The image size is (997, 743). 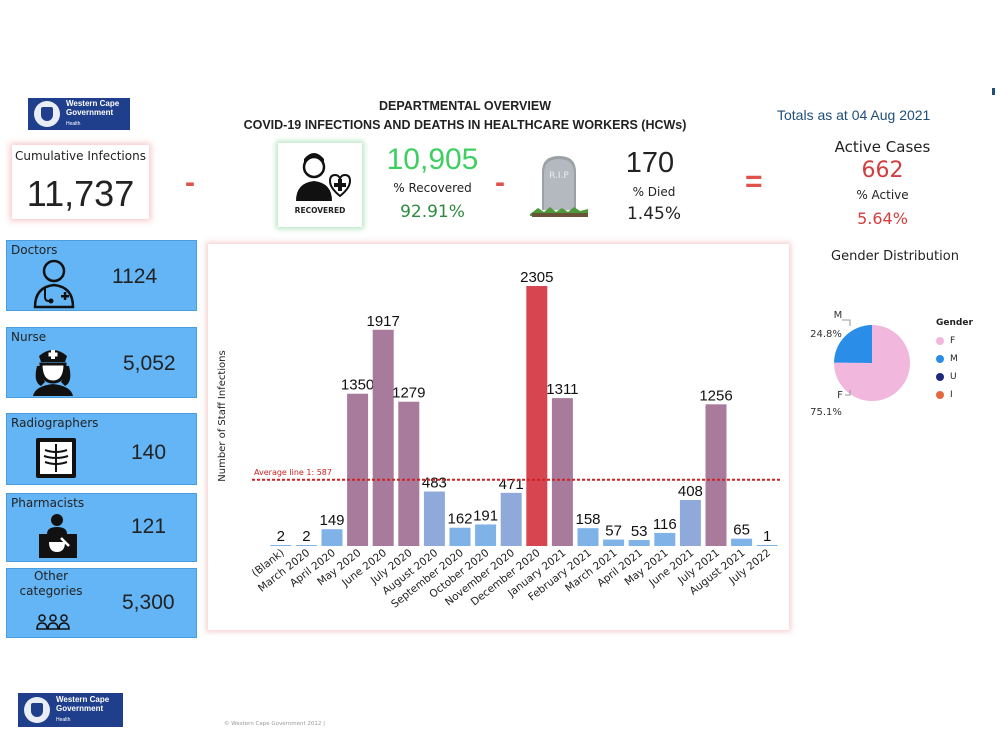 What do you see at coordinates (53, 622) in the screenshot?
I see `group-icon` at bounding box center [53, 622].